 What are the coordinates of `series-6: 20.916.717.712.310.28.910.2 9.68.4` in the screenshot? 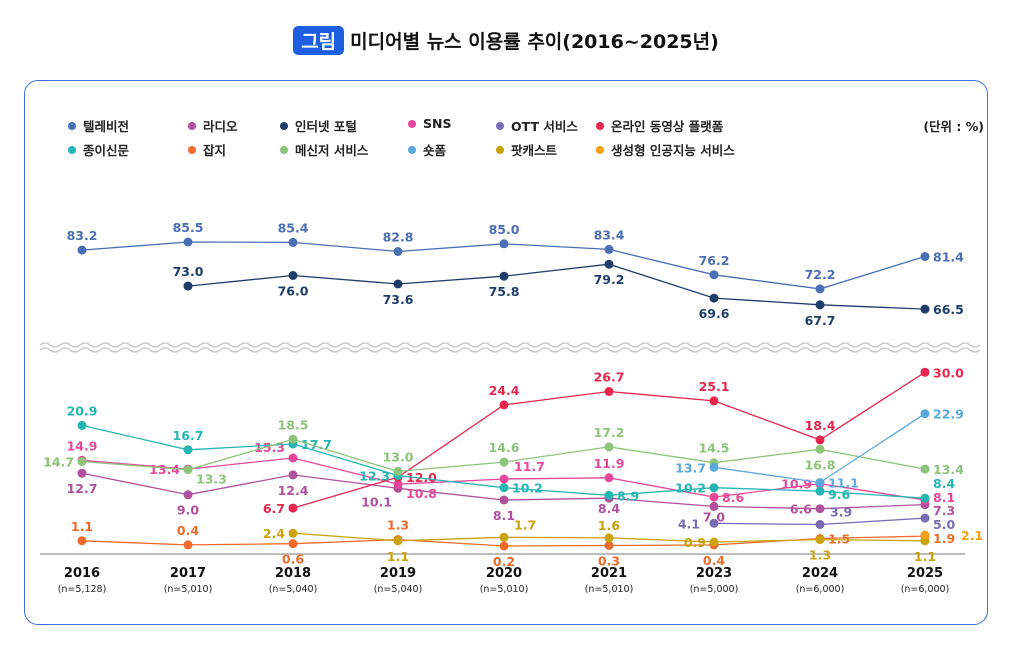 It's located at (511, 453).